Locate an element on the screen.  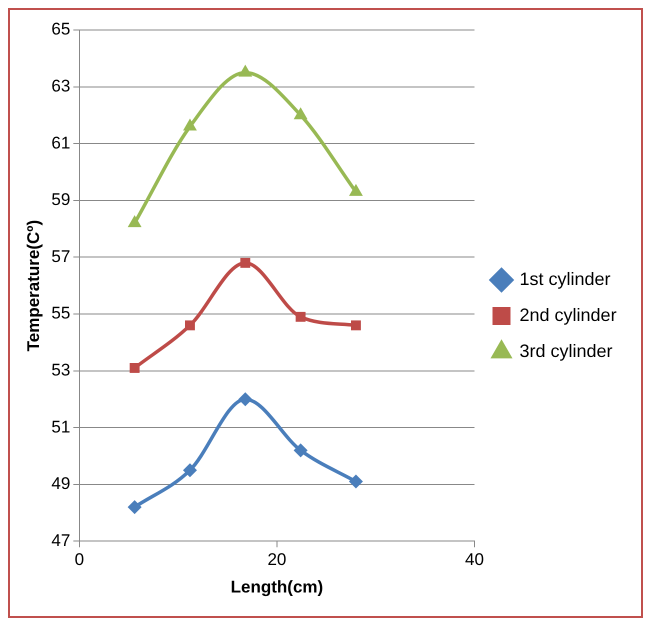
y-tick-label: 51 is located at coordinates (60, 426).